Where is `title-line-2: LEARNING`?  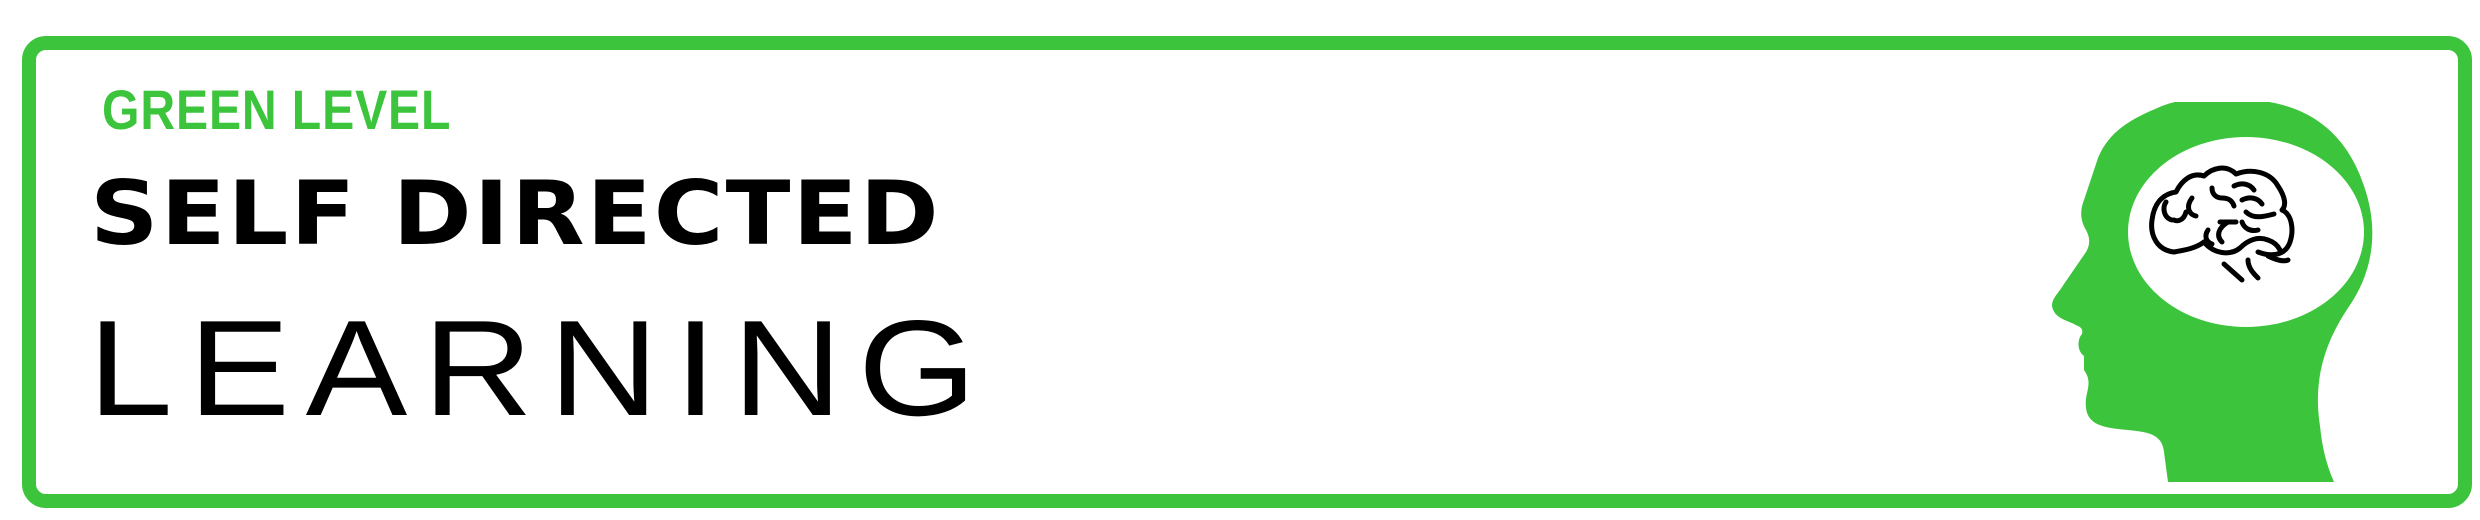
title-line-2: LEARNING is located at coordinates (540, 368).